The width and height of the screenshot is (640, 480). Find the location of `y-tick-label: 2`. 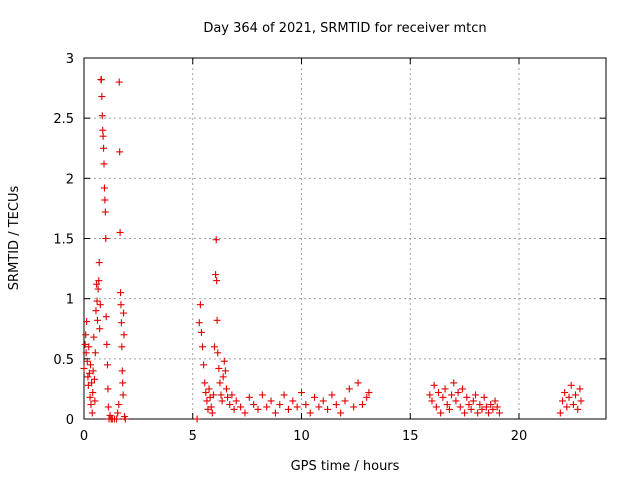

y-tick-label: 2 is located at coordinates (70, 179).